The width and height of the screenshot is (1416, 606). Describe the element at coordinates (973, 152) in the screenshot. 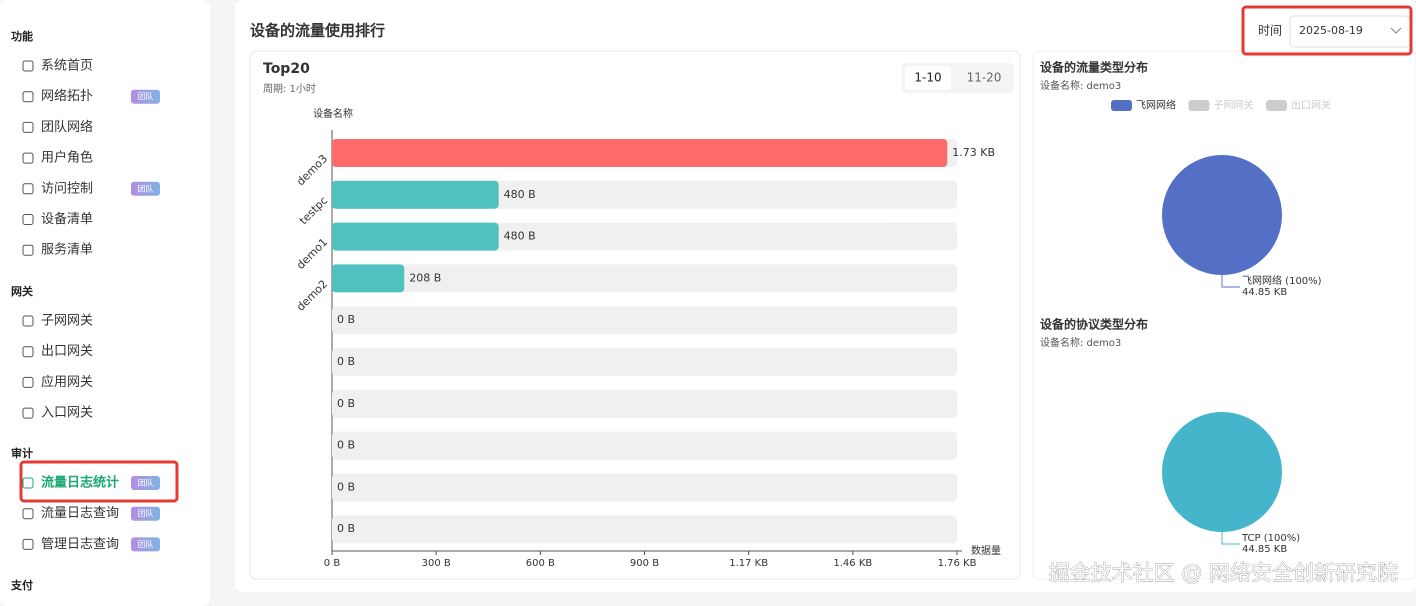

I see `value-label: 1.73 KB` at that location.